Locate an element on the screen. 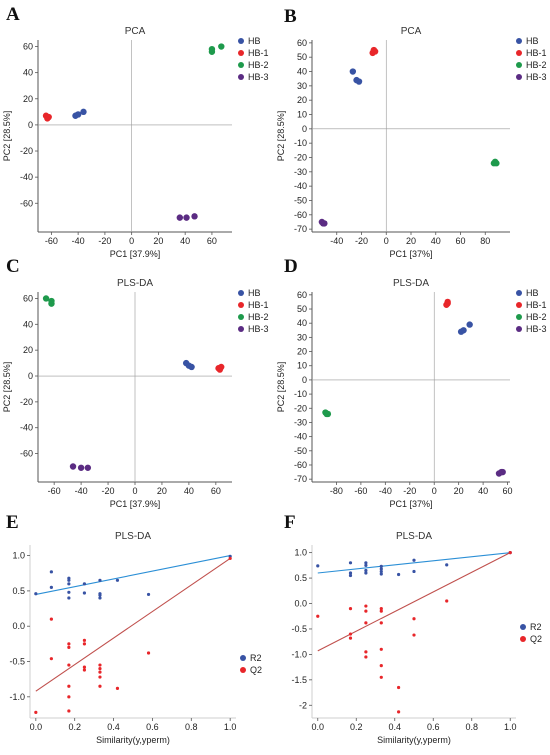 This screenshot has height=755, width=550. x-tick-label: 1.0 is located at coordinates (510, 727).